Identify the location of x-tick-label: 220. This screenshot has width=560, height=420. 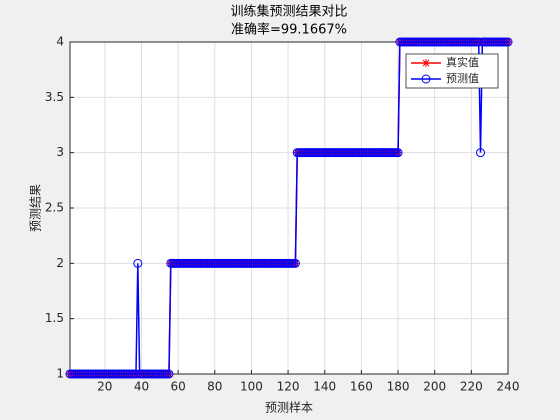
(471, 387).